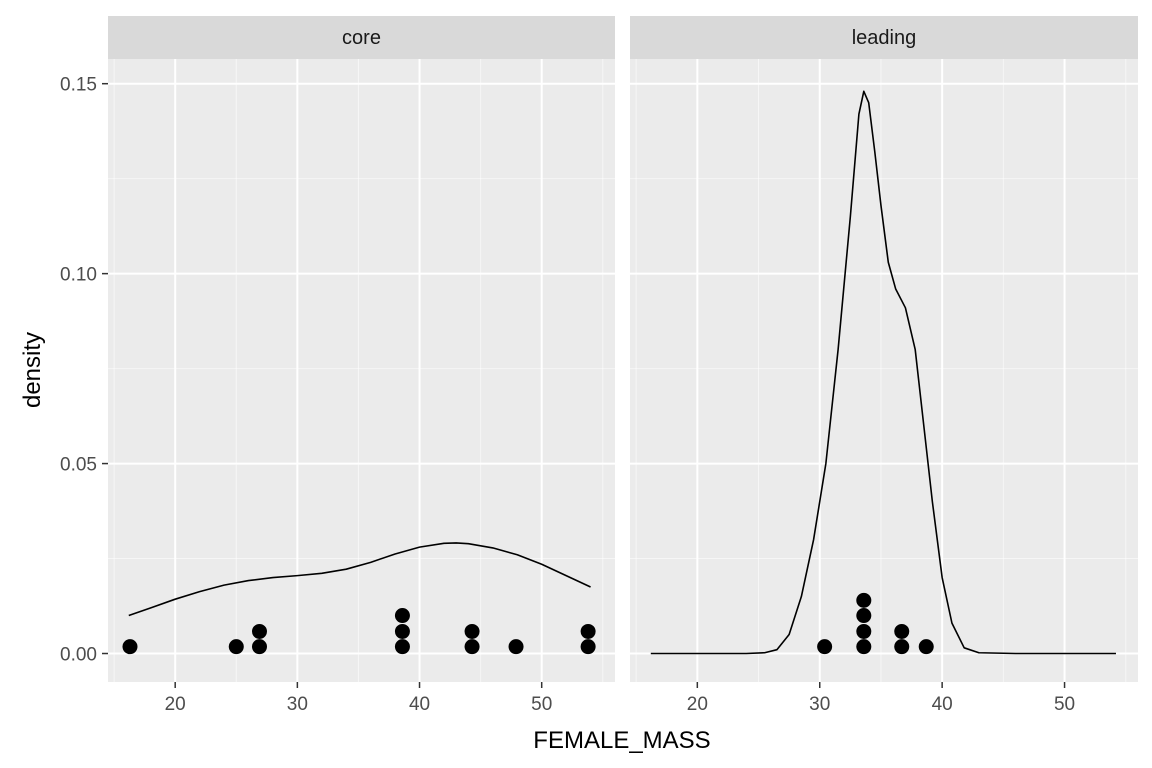  Describe the element at coordinates (358, 698) in the screenshot. I see `x-axis-core: 20 30 40 50` at that location.